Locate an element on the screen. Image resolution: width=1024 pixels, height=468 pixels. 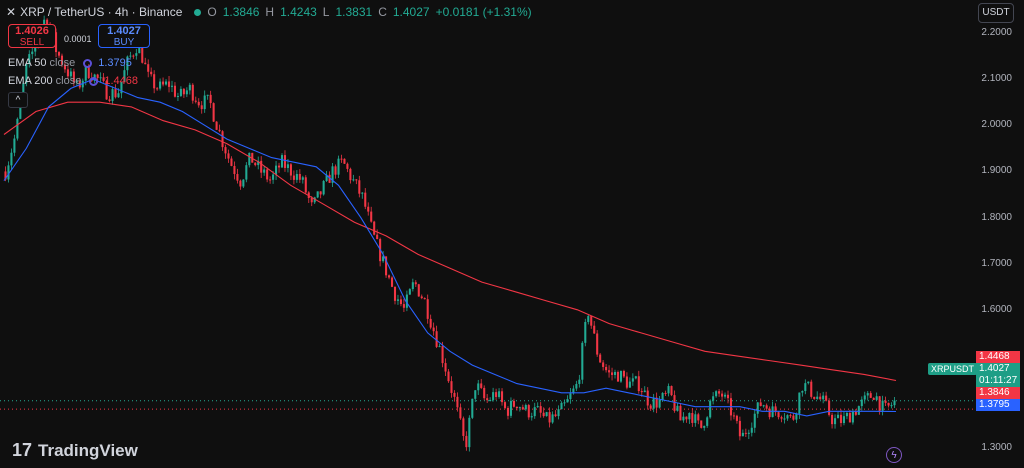
ema50-price-tag: 1.3795 is located at coordinates (998, 405).